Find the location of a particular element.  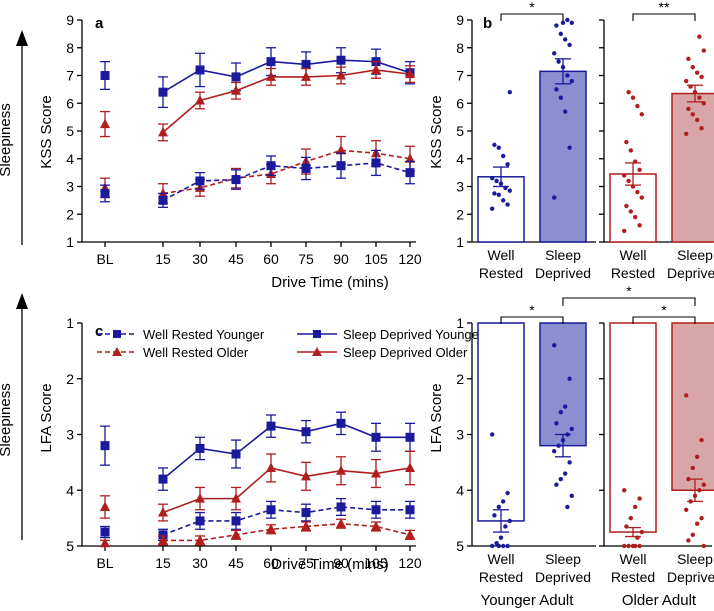

legend-label: Sleep Deprived Younger is located at coordinates (413, 334).